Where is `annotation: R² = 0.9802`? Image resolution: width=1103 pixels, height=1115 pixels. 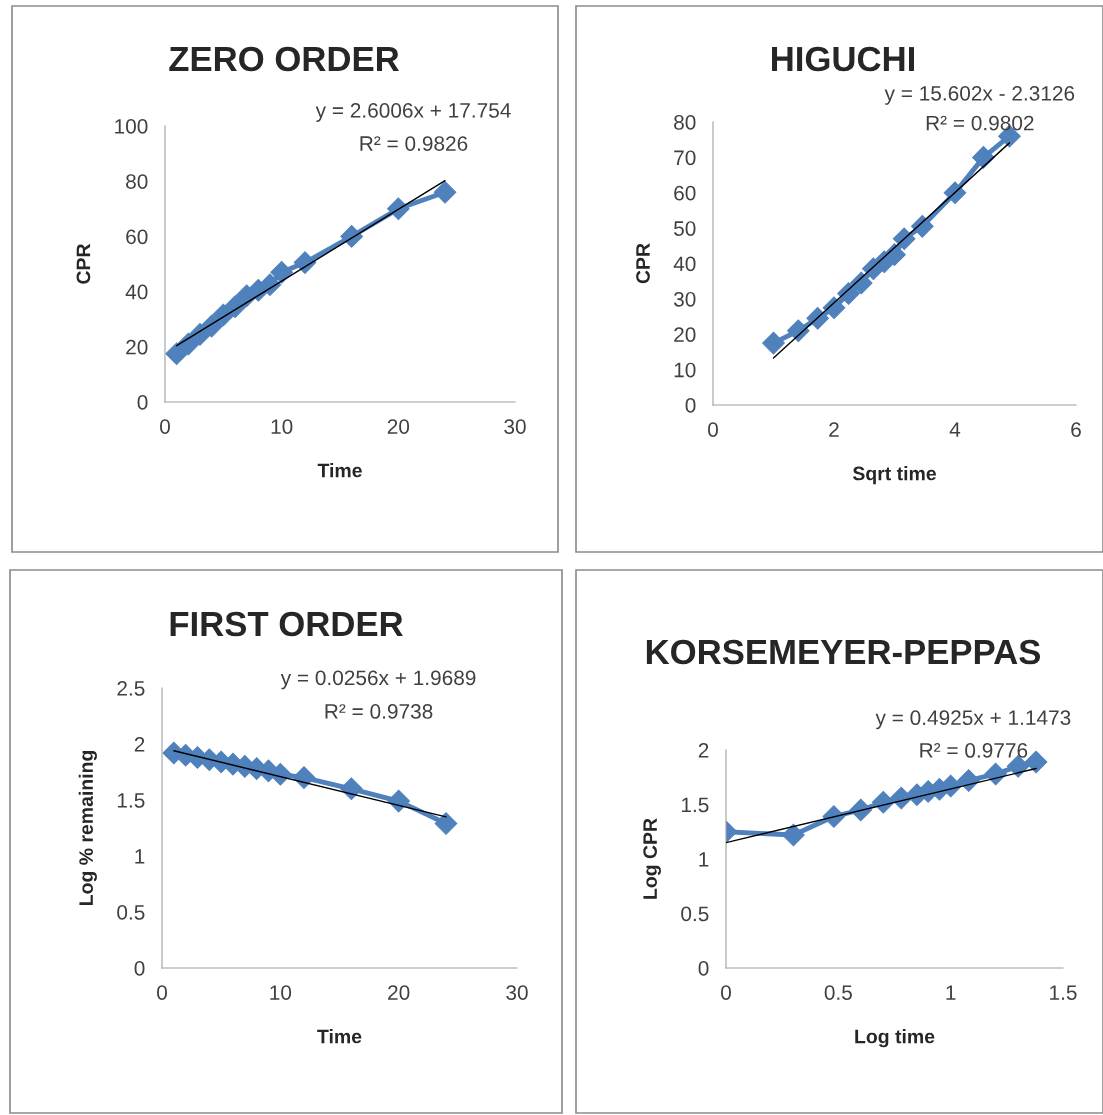
annotation: R² = 0.9802 is located at coordinates (980, 123).